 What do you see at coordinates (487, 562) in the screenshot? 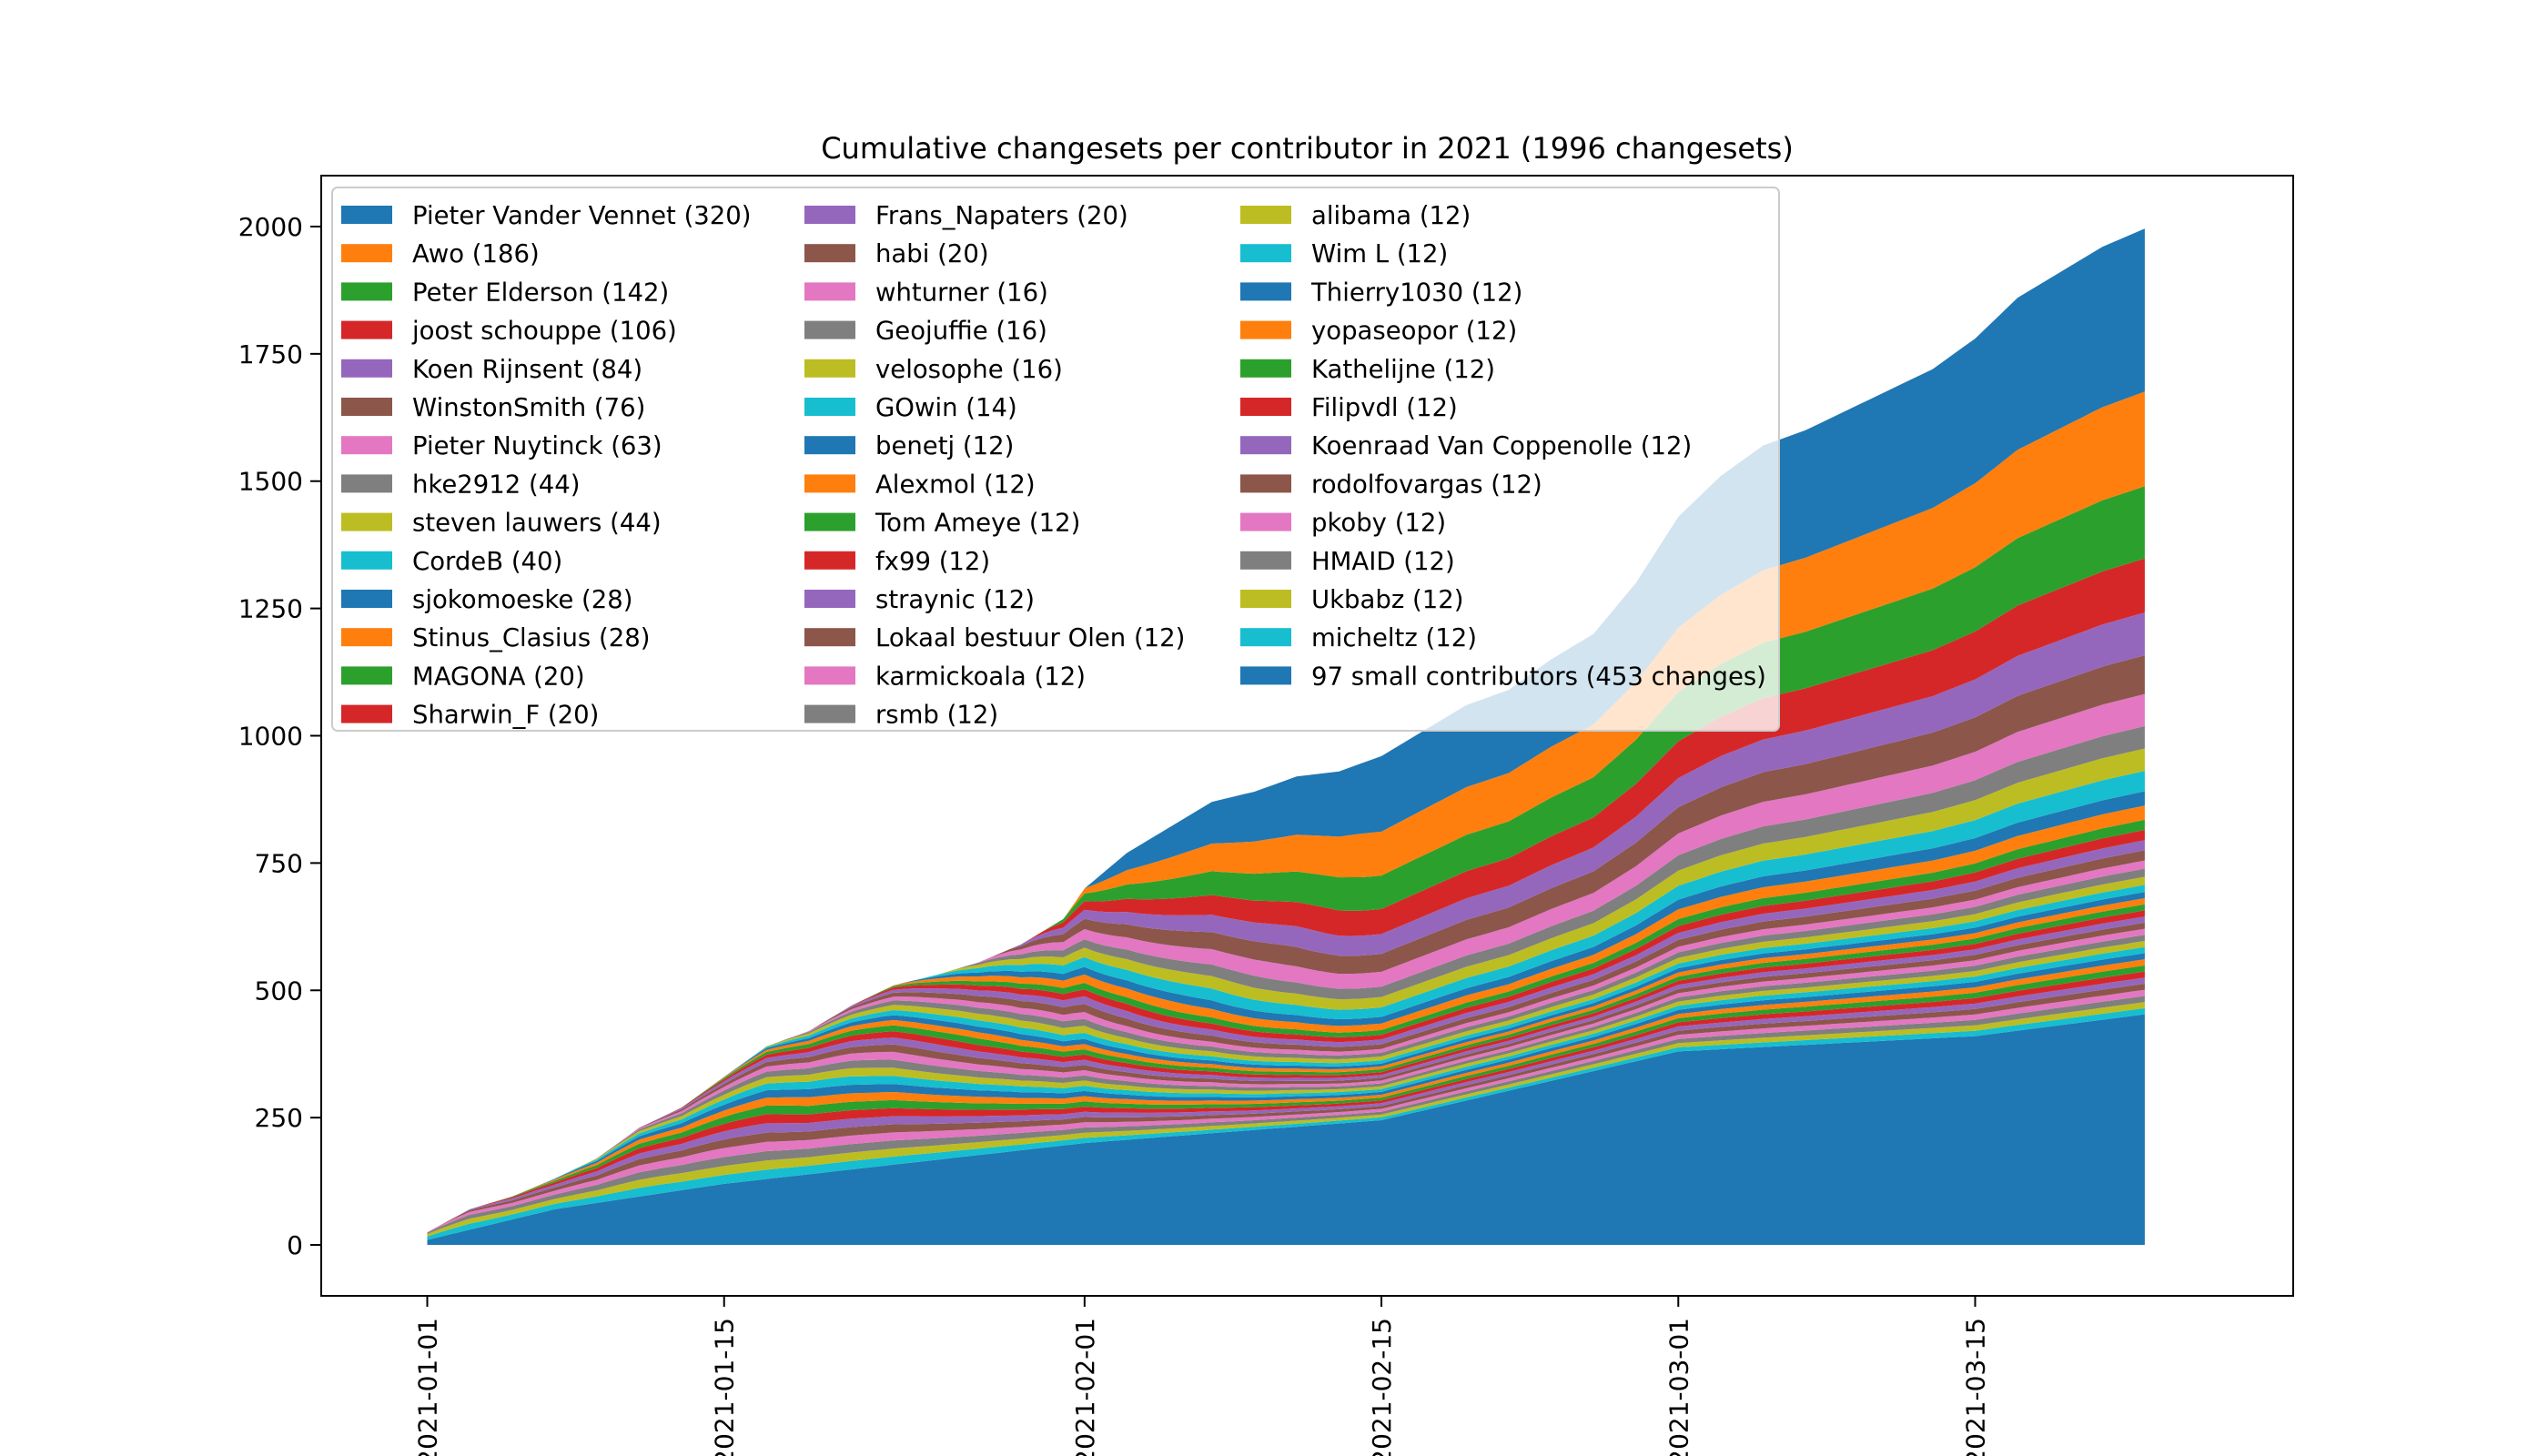
I see `legend-label: CordeB (40)` at bounding box center [487, 562].